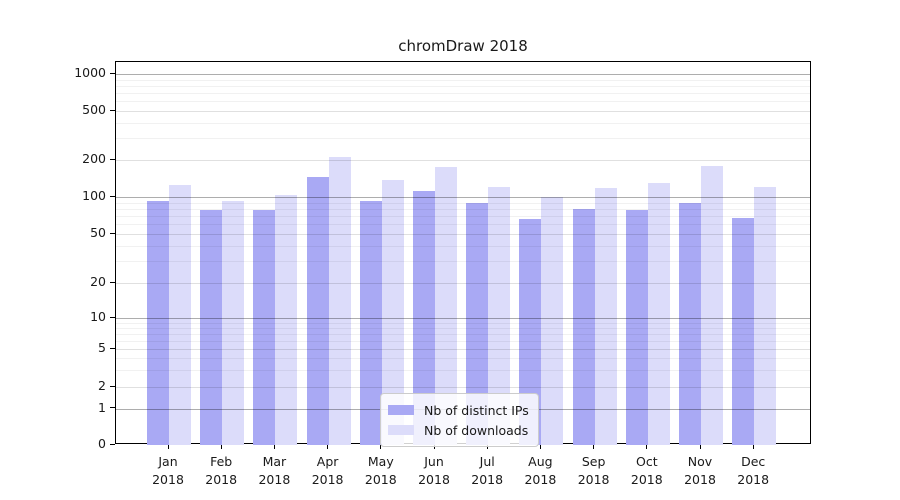 Image resolution: width=900 pixels, height=500 pixels. Describe the element at coordinates (647, 446) in the screenshot. I see `x-tick-mark-oct` at that location.